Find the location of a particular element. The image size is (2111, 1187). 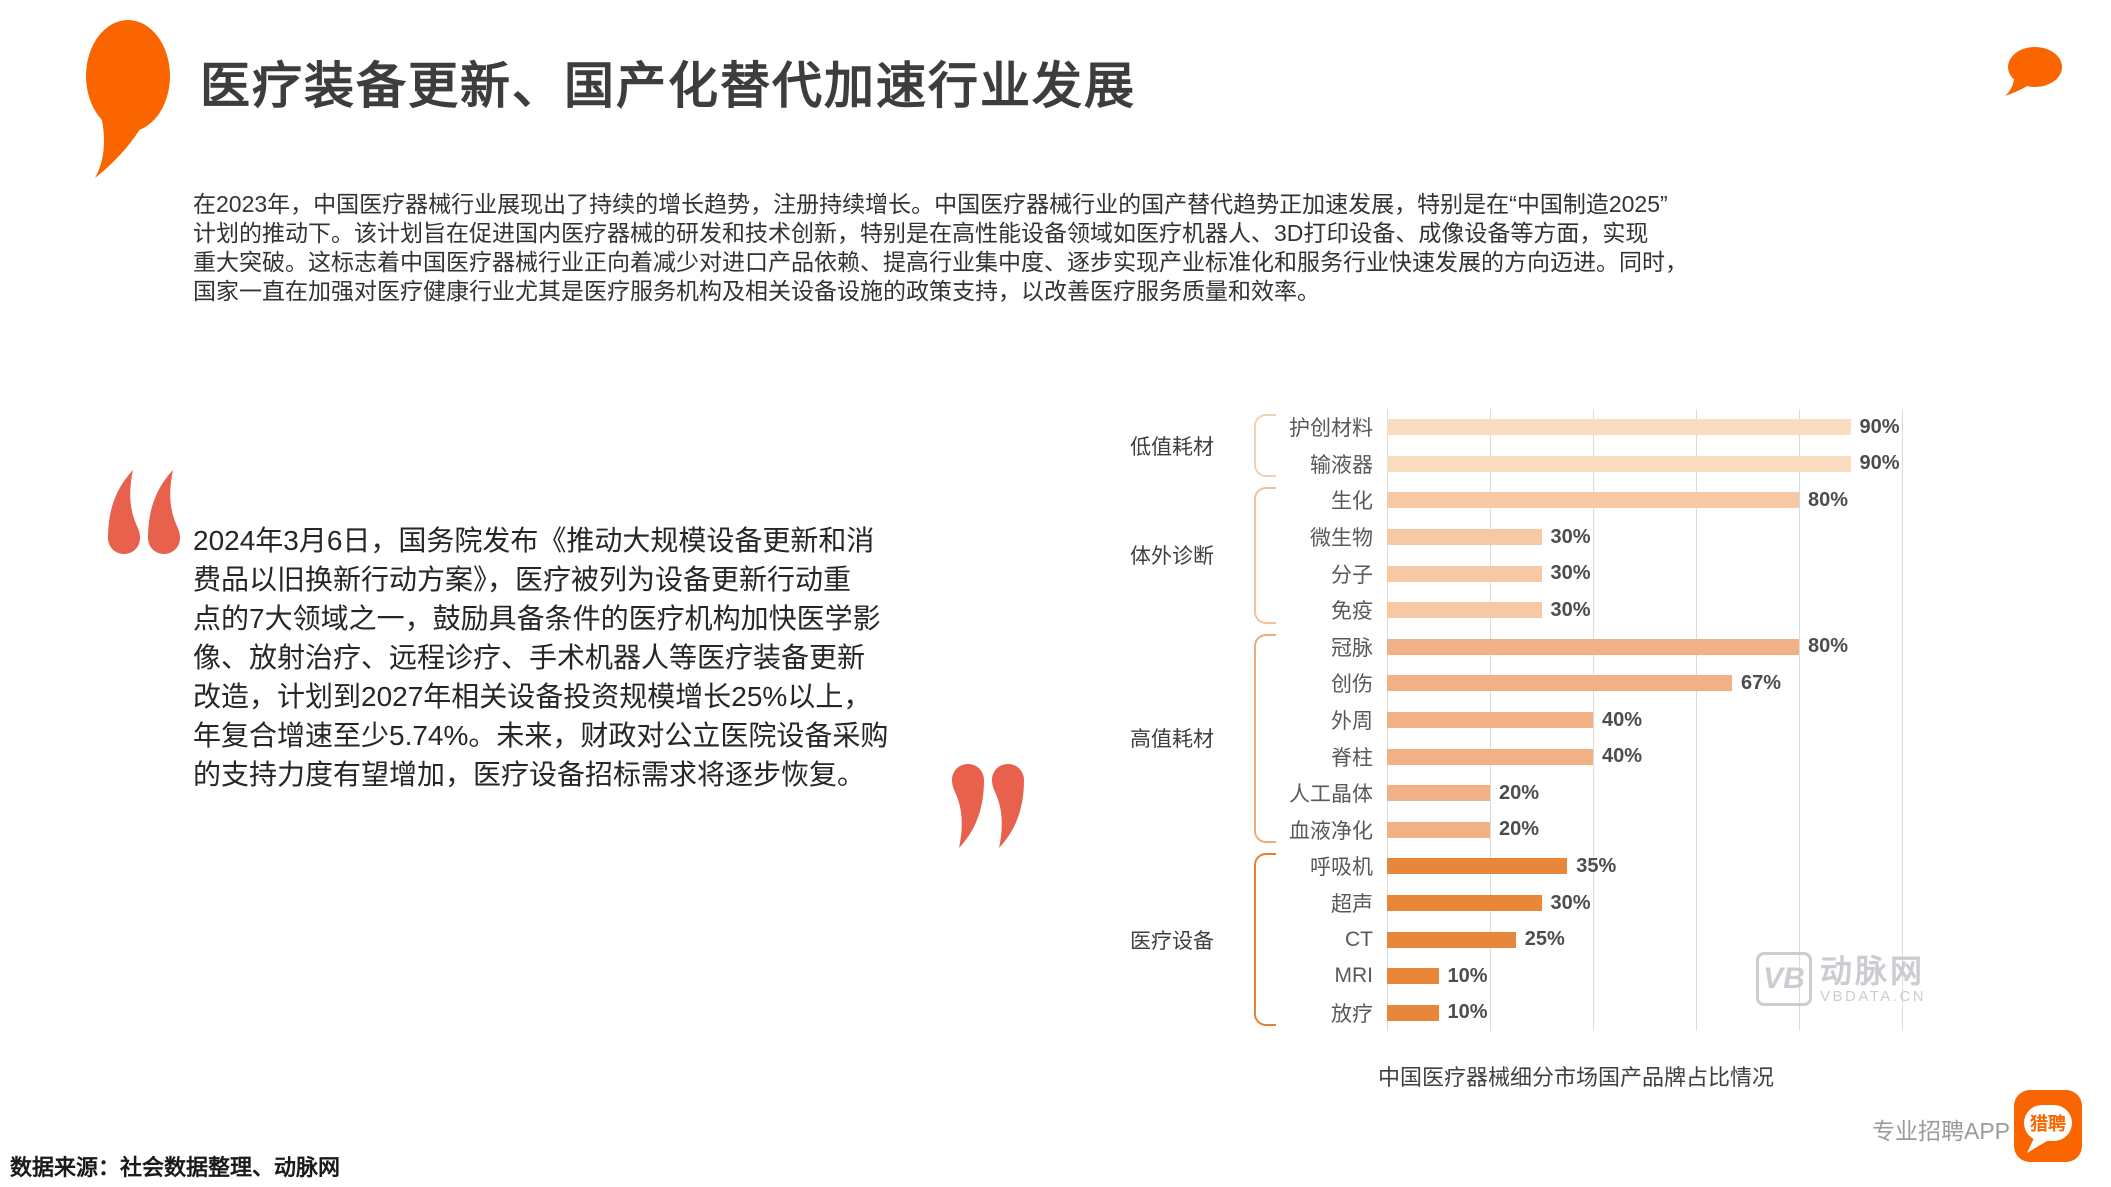

chart-bar-track: 80% is located at coordinates (1644, 646).